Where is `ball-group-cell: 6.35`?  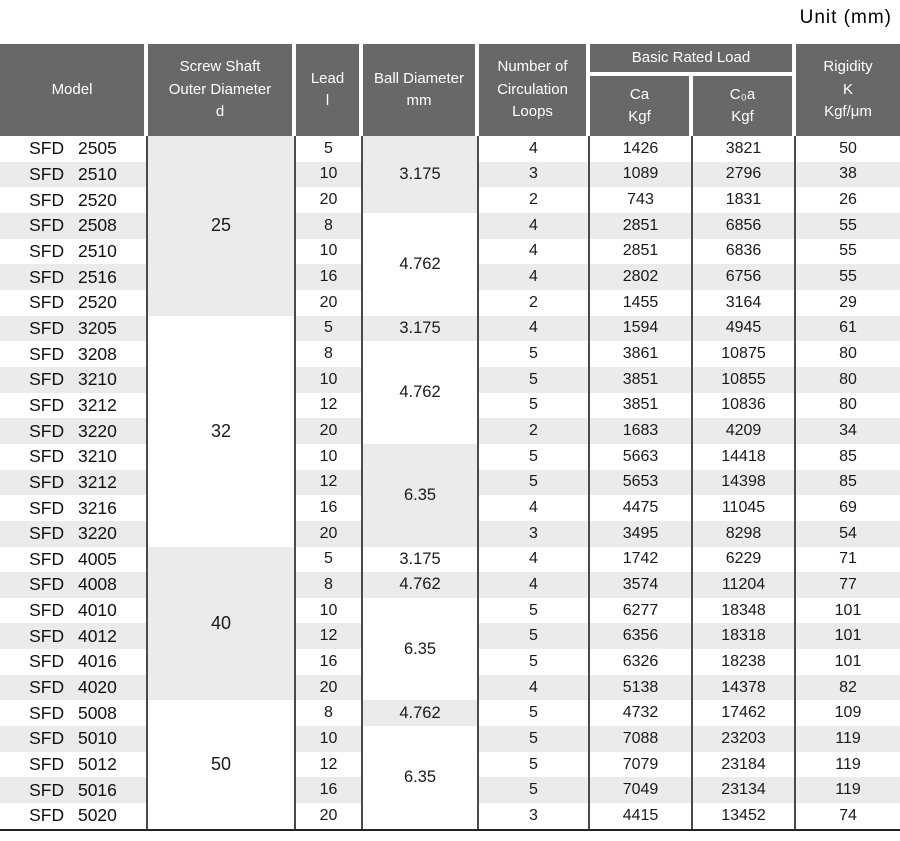 ball-group-cell: 6.35 is located at coordinates (421, 495).